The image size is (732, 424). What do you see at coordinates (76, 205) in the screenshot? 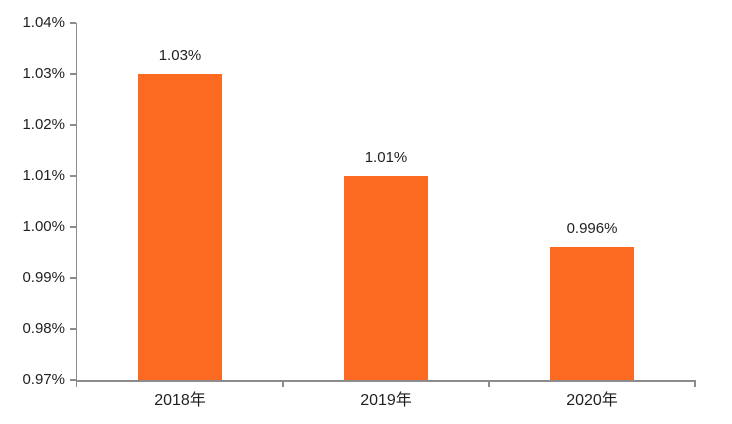
I see `y-axis-line` at bounding box center [76, 205].